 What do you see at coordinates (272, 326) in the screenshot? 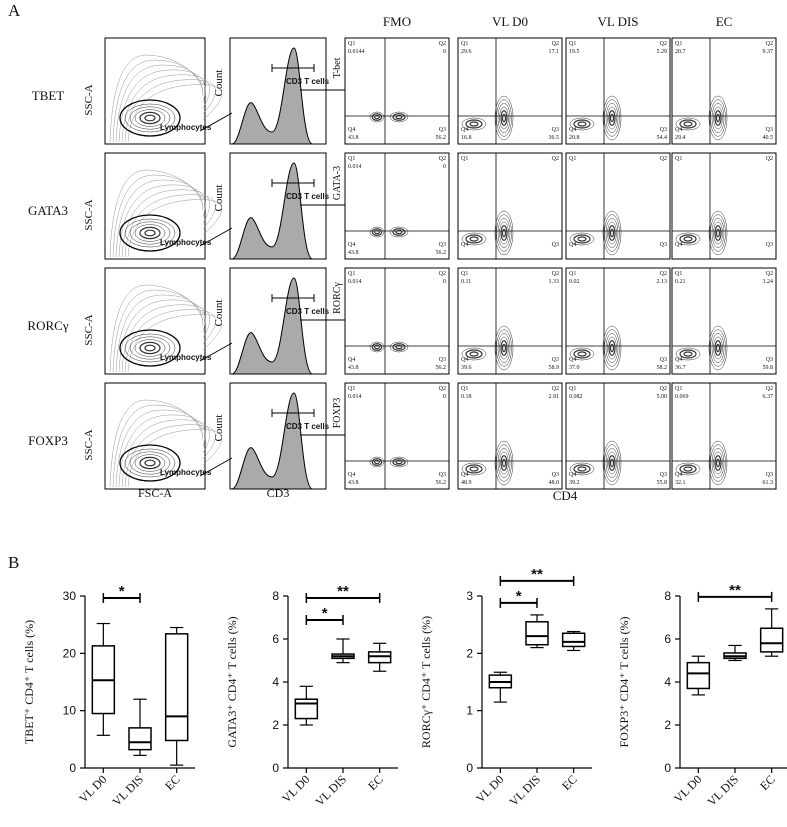
I see `histogram` at bounding box center [272, 326].